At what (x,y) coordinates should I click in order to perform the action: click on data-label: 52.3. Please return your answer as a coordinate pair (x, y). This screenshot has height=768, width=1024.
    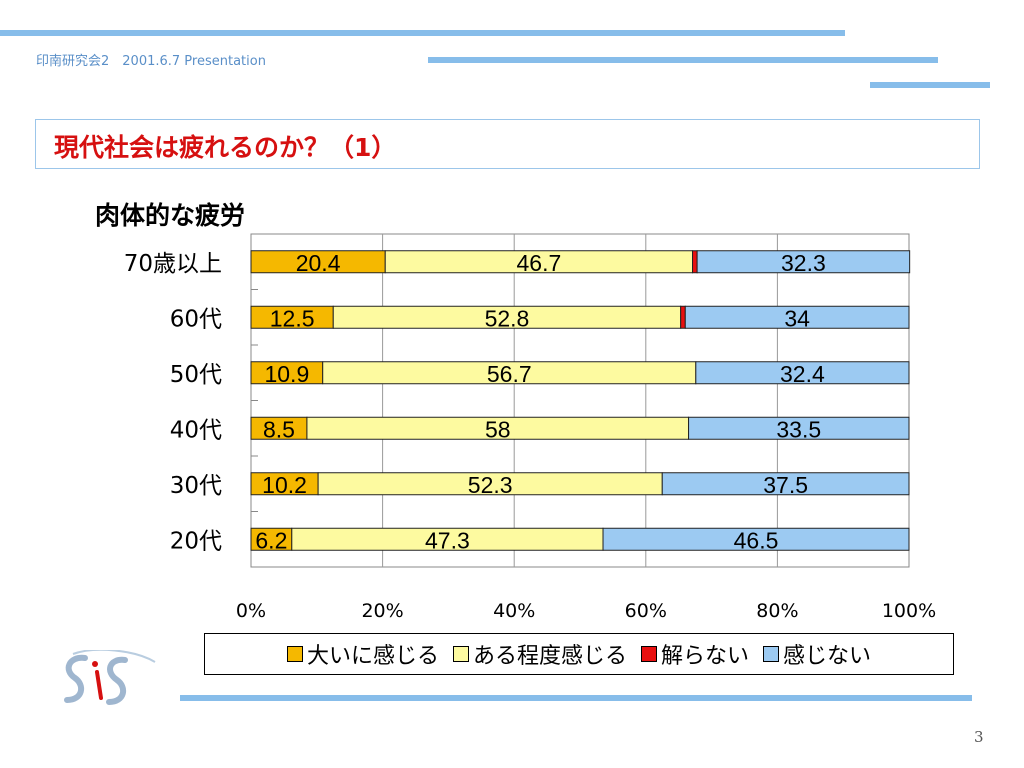
    Looking at the image, I should click on (490, 485).